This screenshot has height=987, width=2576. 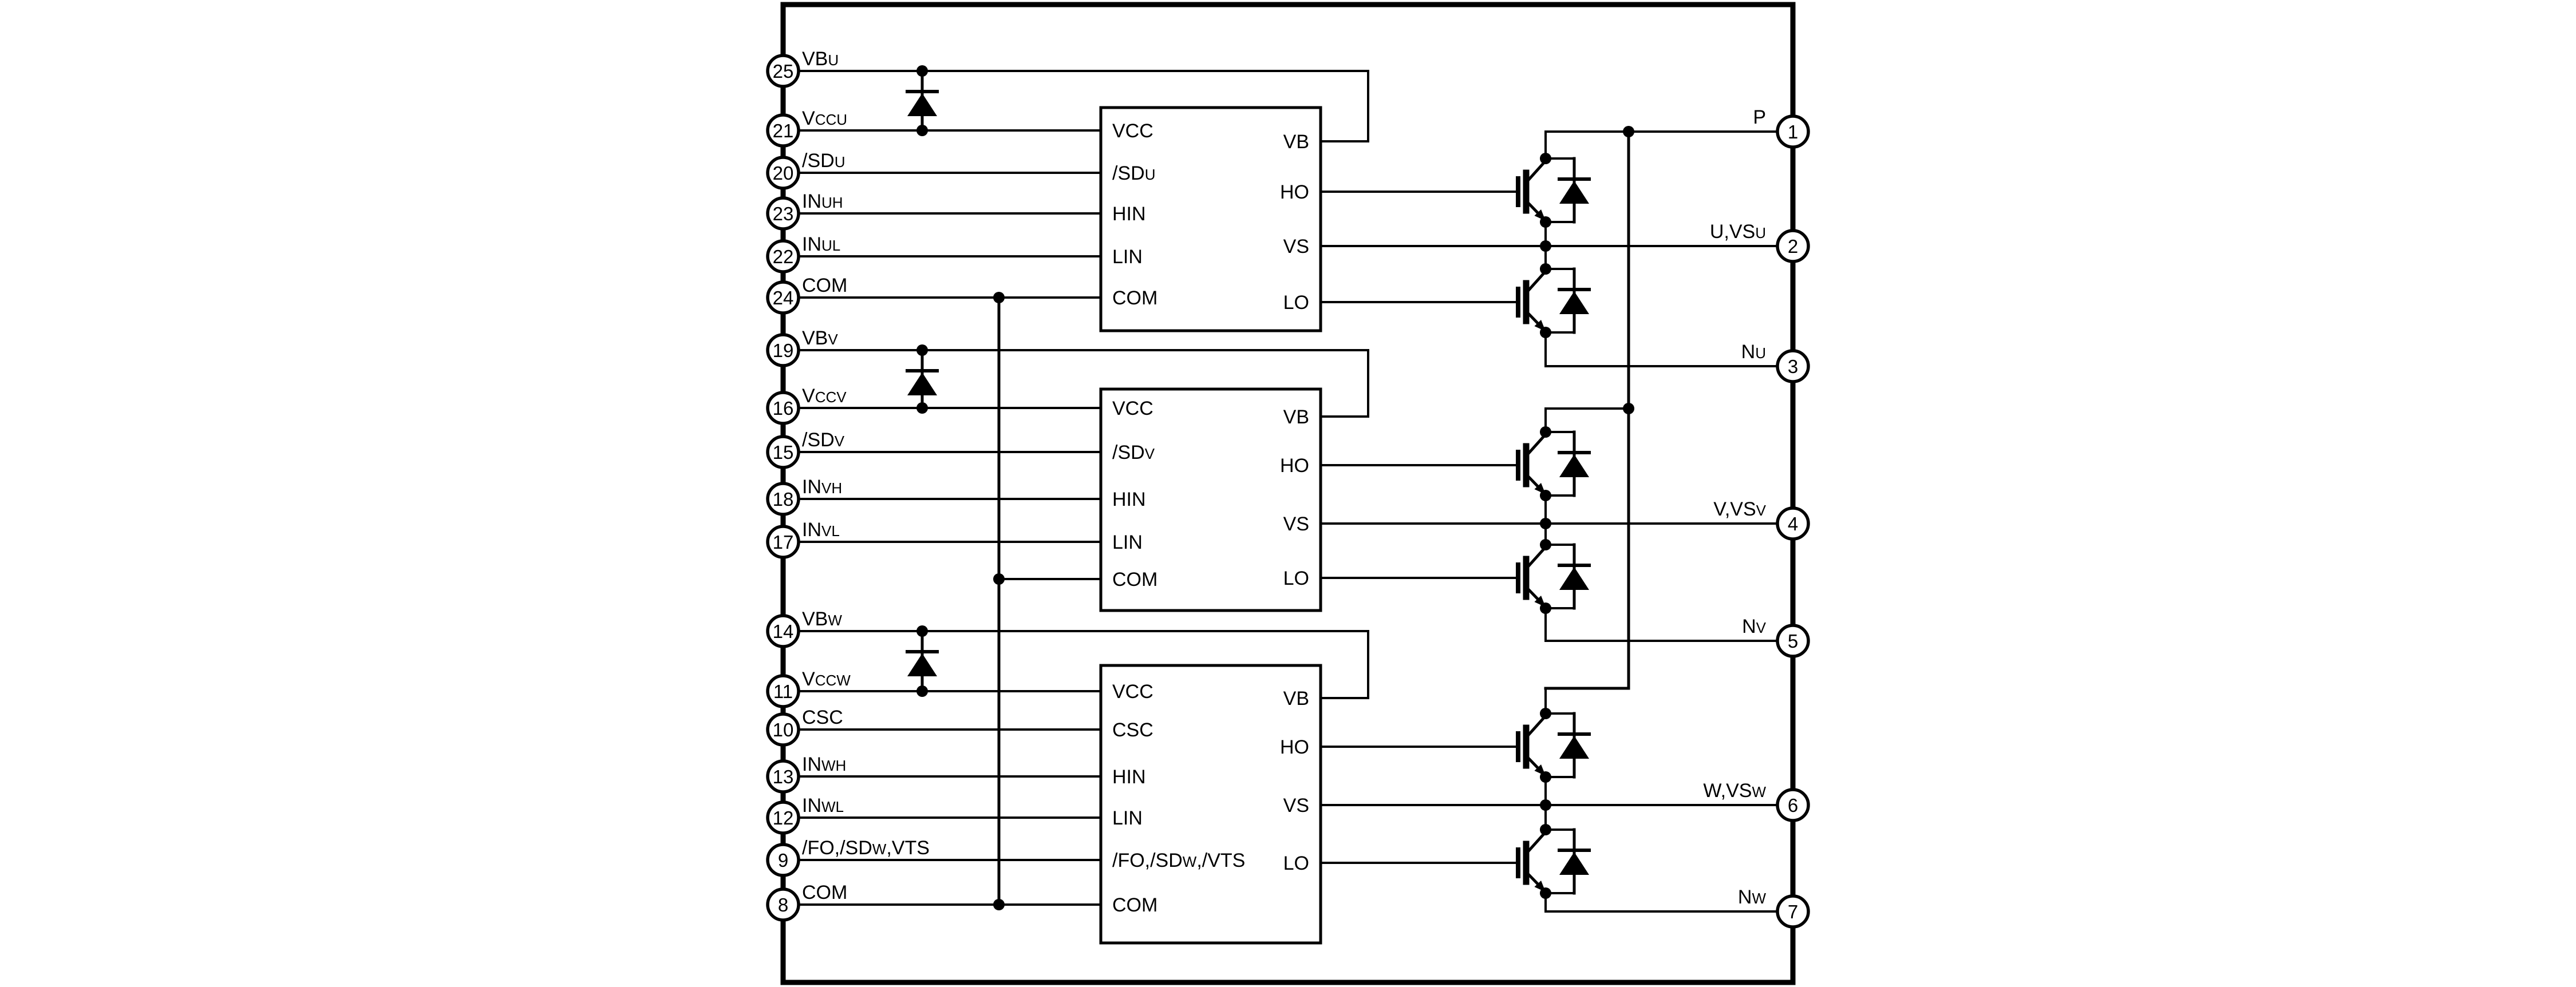 I want to click on pin-number: 20, so click(x=783, y=173).